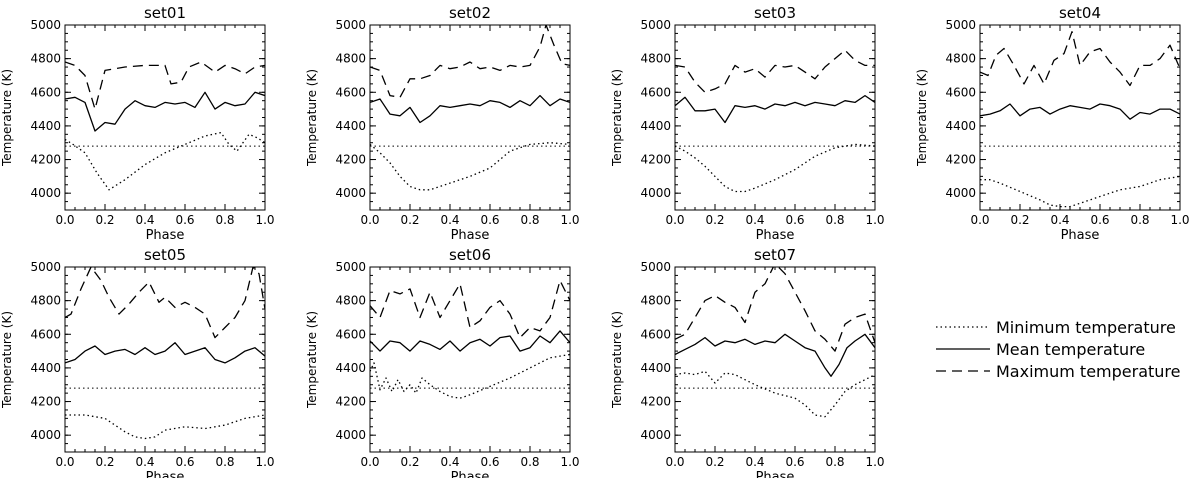 The image size is (1200, 478). What do you see at coordinates (165, 255) in the screenshot?
I see `panel-title: set05` at bounding box center [165, 255].